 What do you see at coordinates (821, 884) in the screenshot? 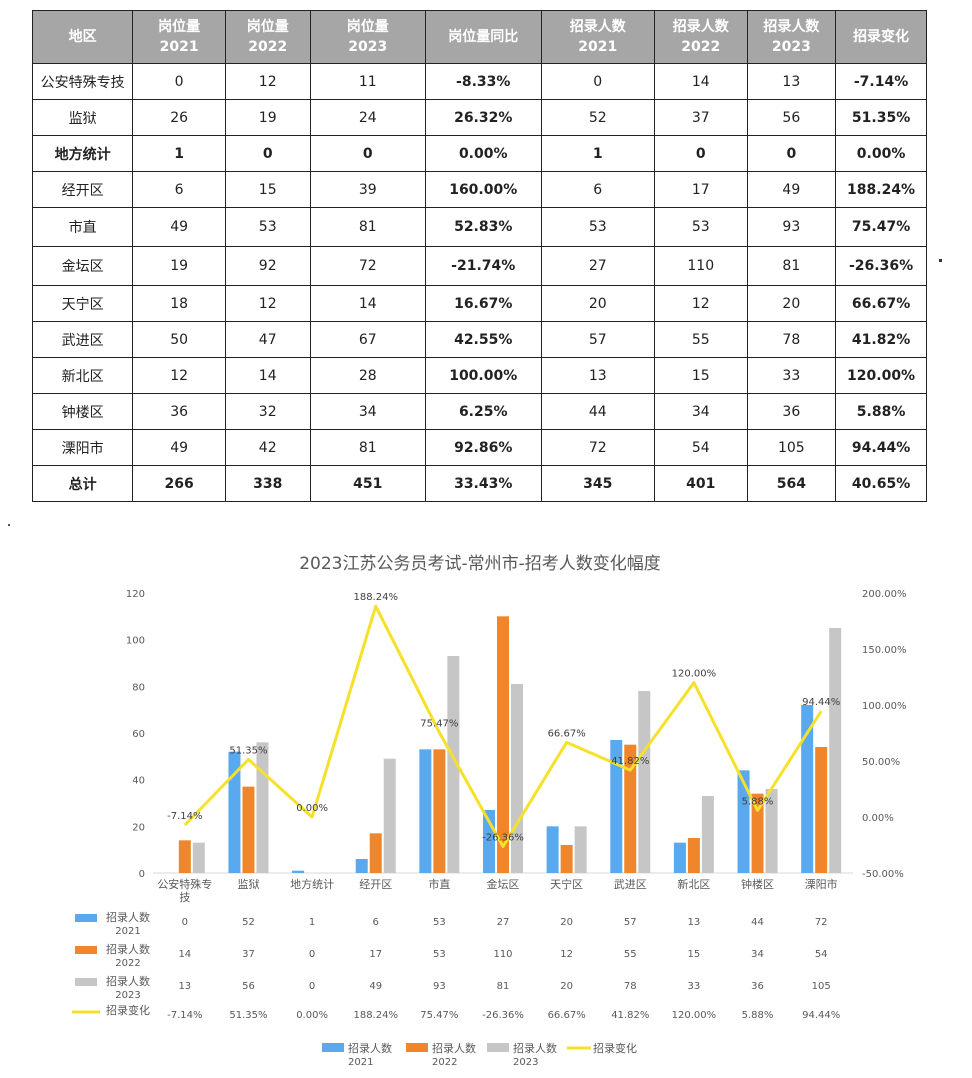
I see `category-label: 溧阳市` at bounding box center [821, 884].